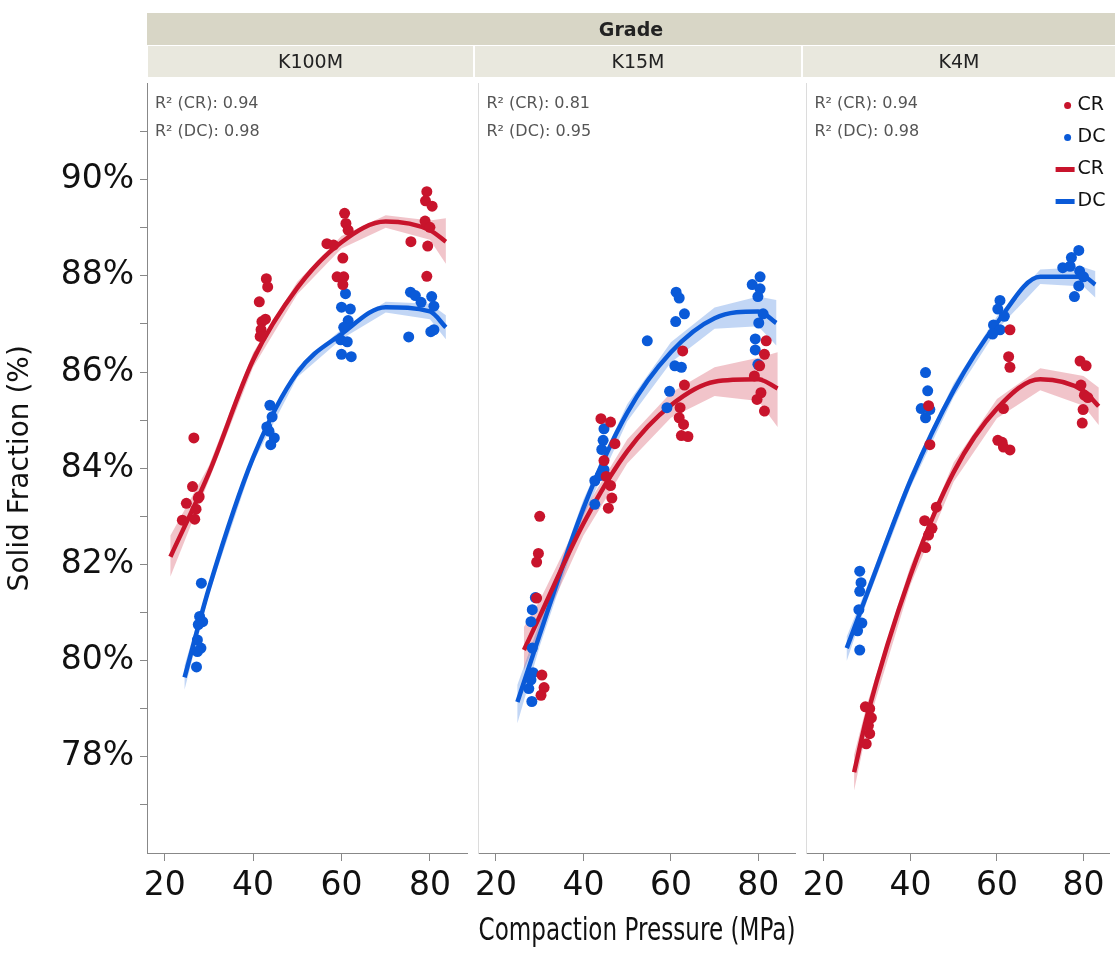  I want to click on y-tick-label: 84%, so click(97, 465).